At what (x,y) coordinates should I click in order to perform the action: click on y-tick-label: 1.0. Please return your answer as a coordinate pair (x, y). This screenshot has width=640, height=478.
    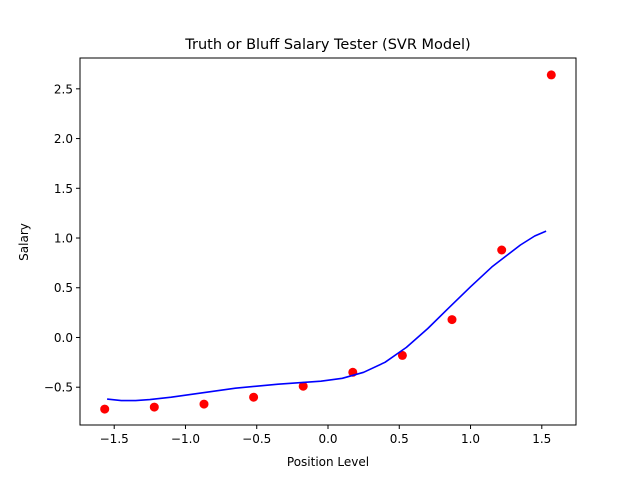
    Looking at the image, I should click on (63, 239).